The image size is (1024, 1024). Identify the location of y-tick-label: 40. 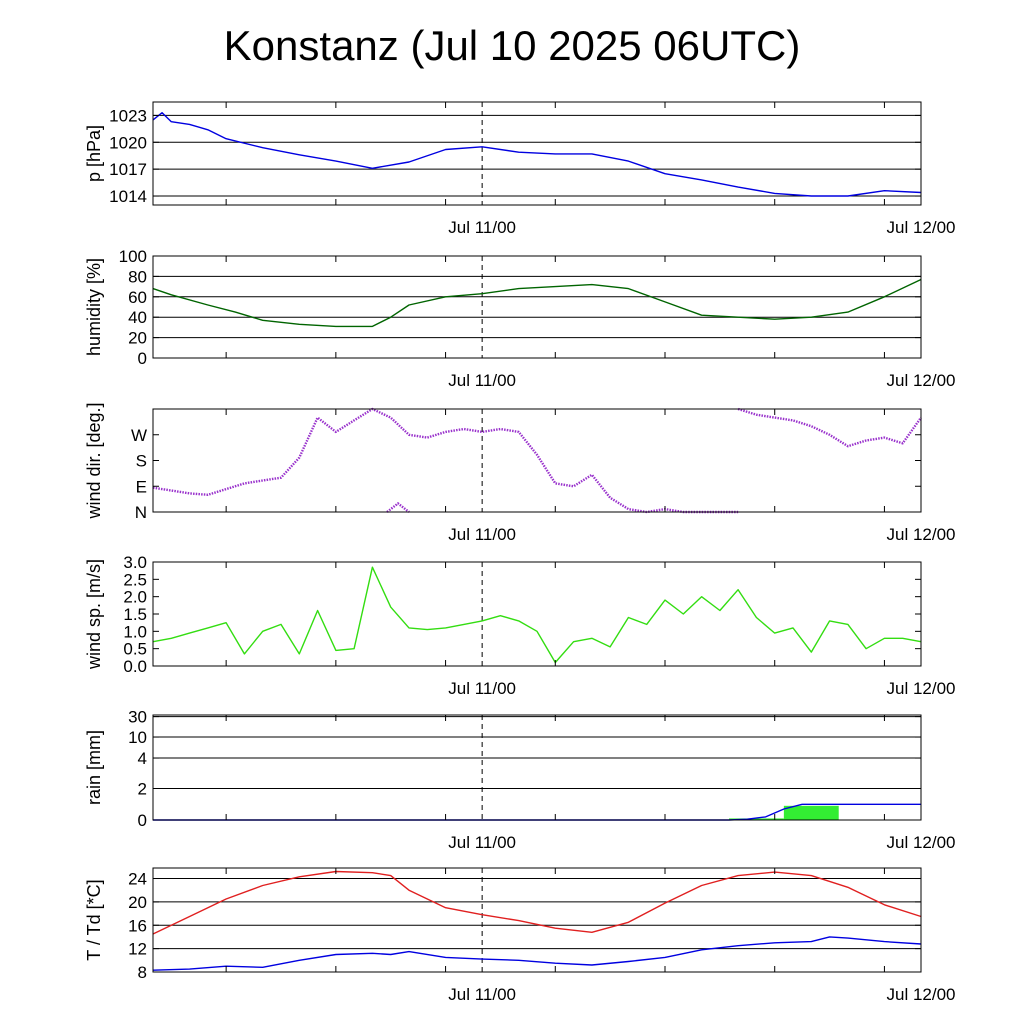
(137, 317).